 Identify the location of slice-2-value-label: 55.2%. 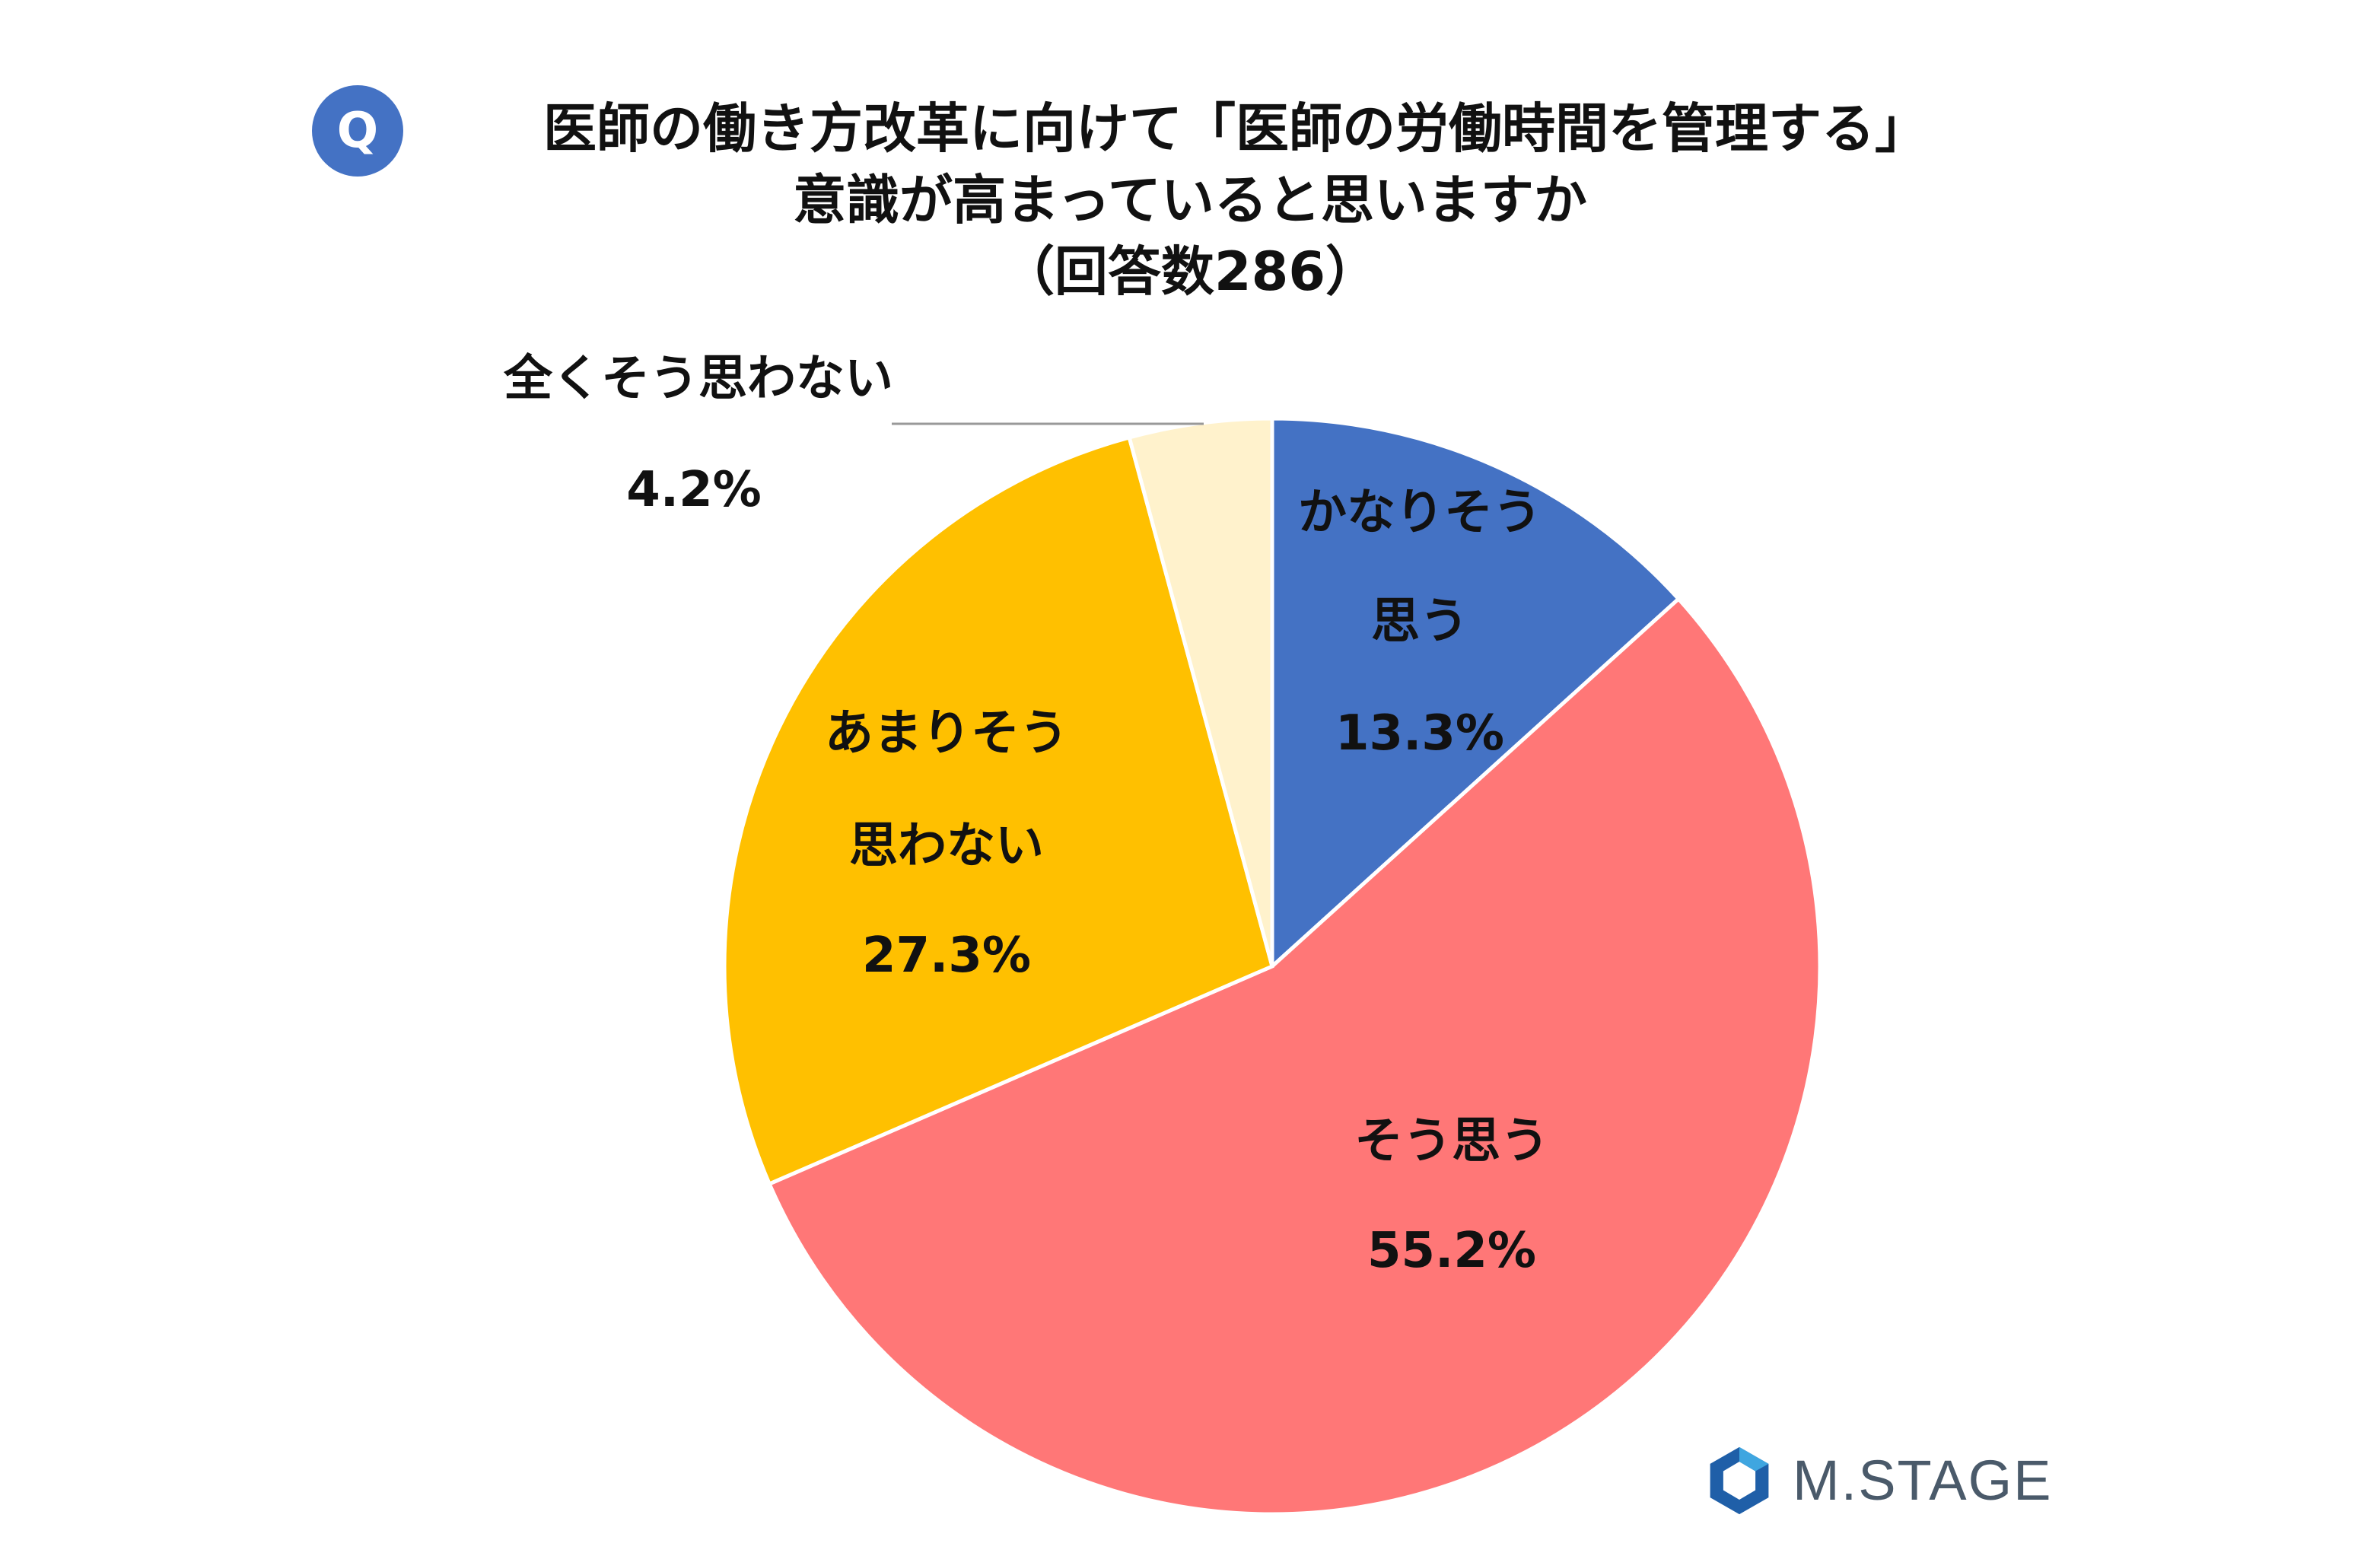
(1452, 1251).